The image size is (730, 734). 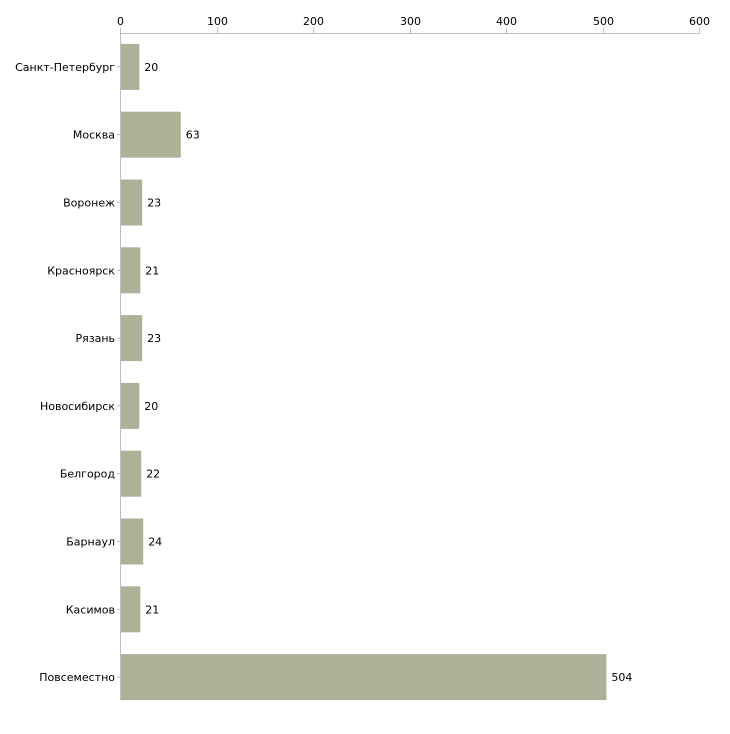 What do you see at coordinates (153, 474) in the screenshot?
I see `data-label: 22` at bounding box center [153, 474].